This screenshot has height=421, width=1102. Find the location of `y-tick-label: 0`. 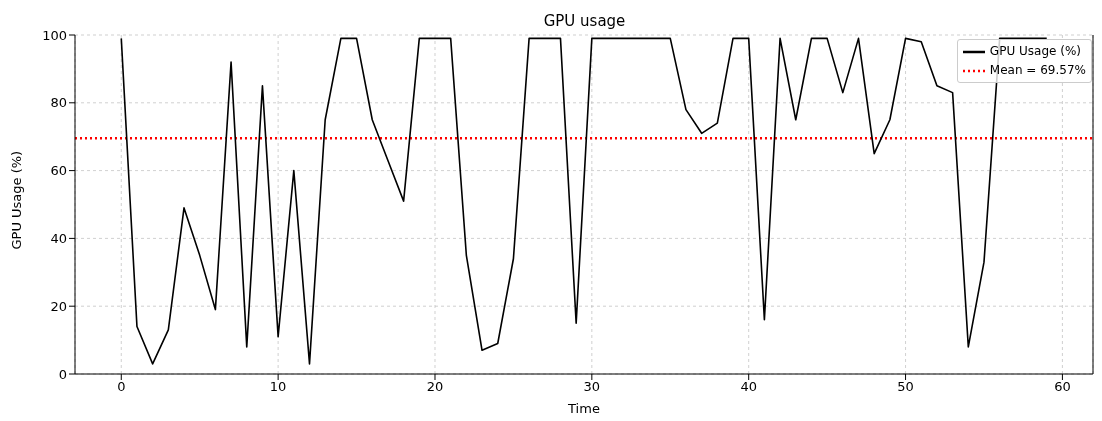

y-tick-label: 0 is located at coordinates (62, 374).